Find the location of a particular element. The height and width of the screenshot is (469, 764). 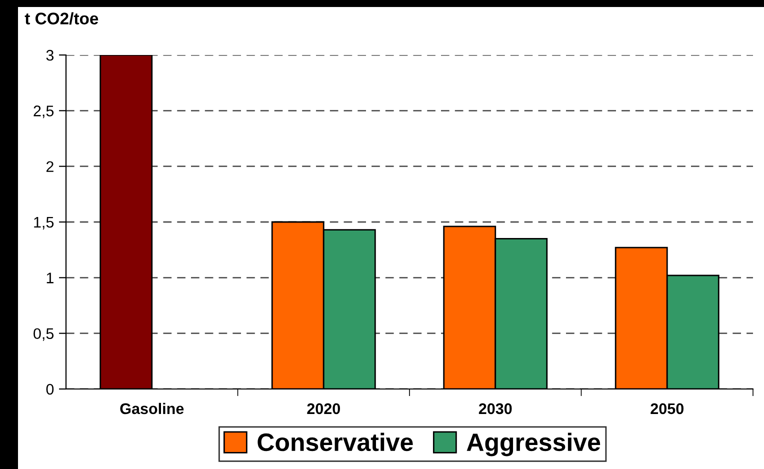

x-tick-label: 2020 is located at coordinates (323, 408).